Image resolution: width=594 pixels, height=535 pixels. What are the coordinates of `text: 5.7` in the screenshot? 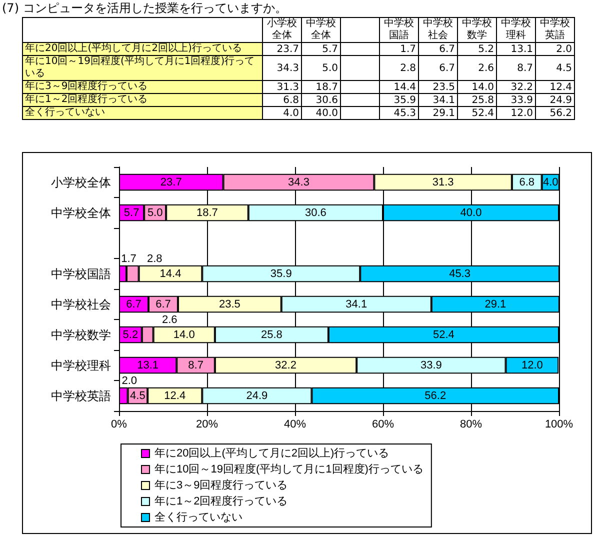 It's located at (330, 49).